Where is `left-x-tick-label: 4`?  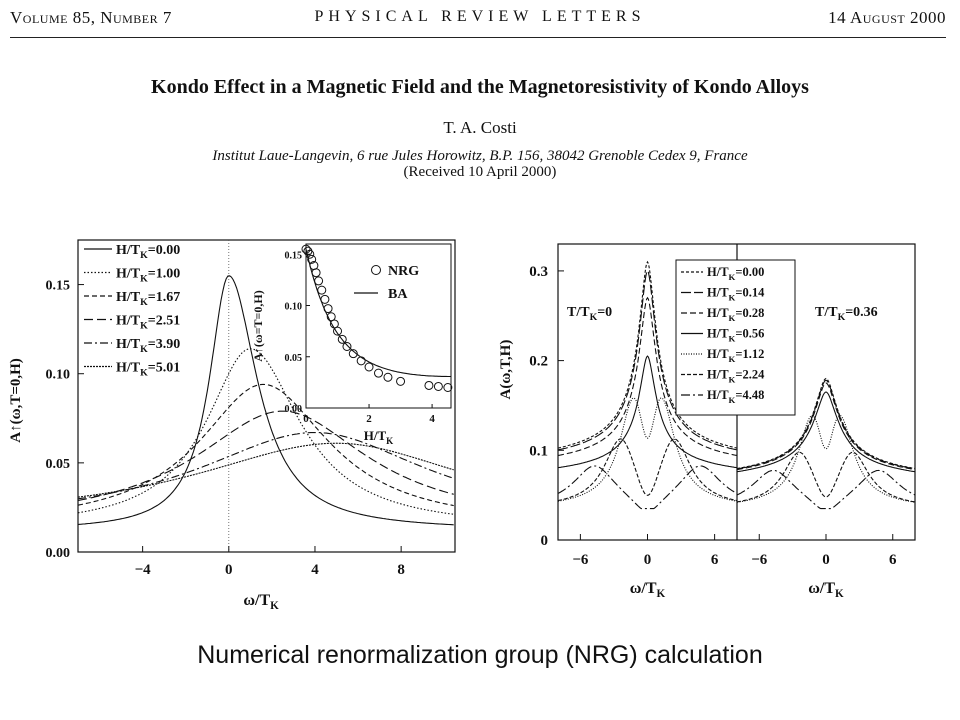
left-x-tick-label: 4 is located at coordinates (315, 570).